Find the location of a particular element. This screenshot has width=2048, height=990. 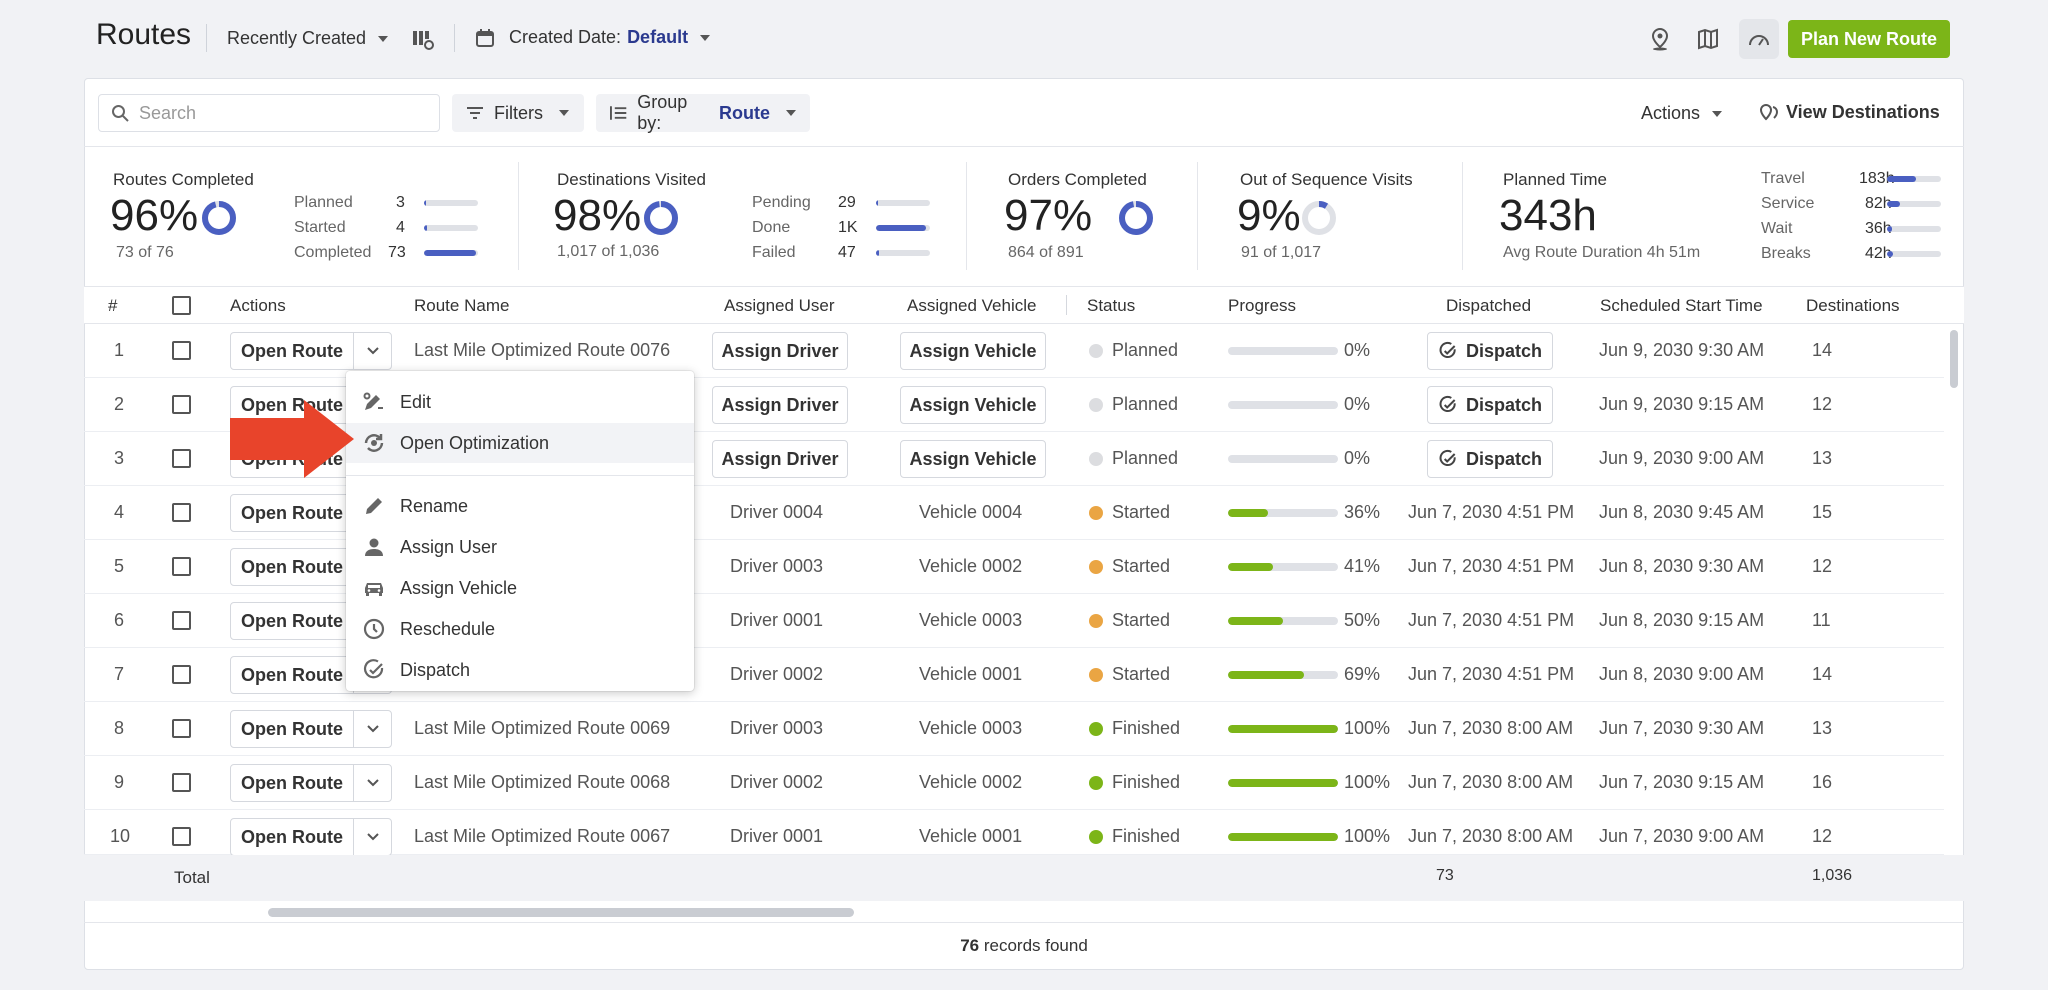

view-destinations-button: View Destinations is located at coordinates (1849, 112).